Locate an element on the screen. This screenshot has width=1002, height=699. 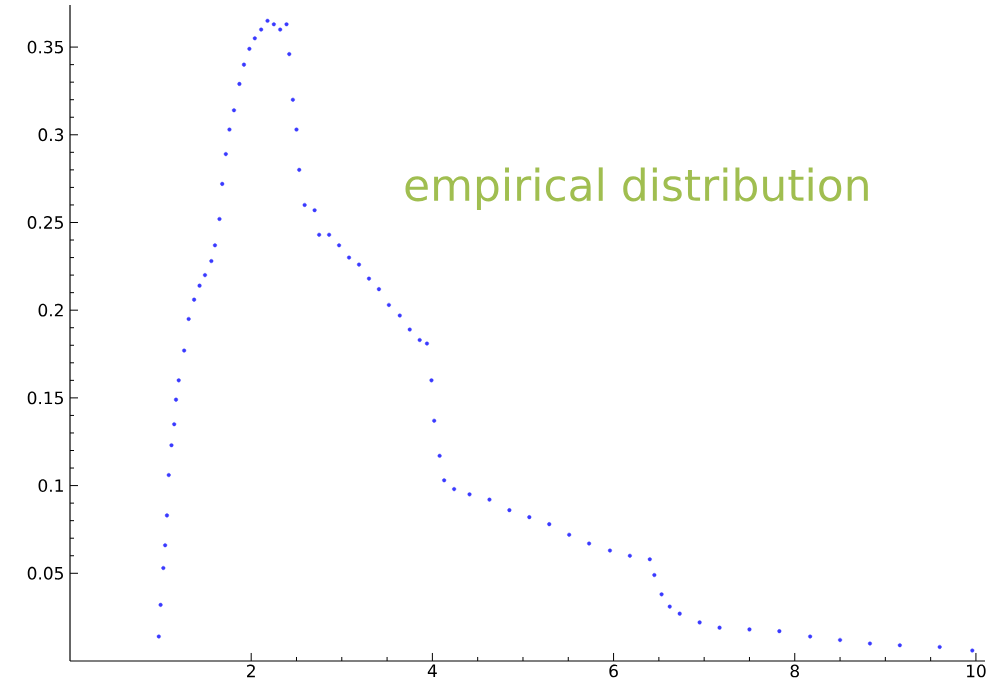
x-tick-label: 2 is located at coordinates (251, 671).